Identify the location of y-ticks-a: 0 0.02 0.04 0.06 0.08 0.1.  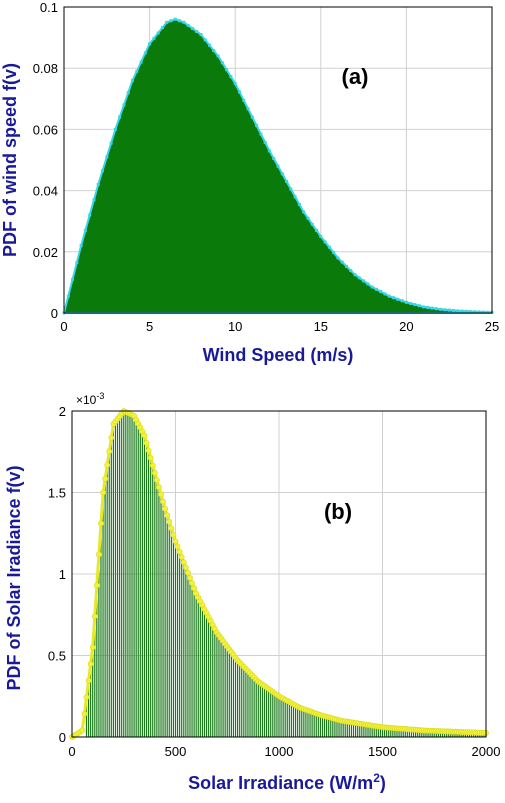
(45, 160).